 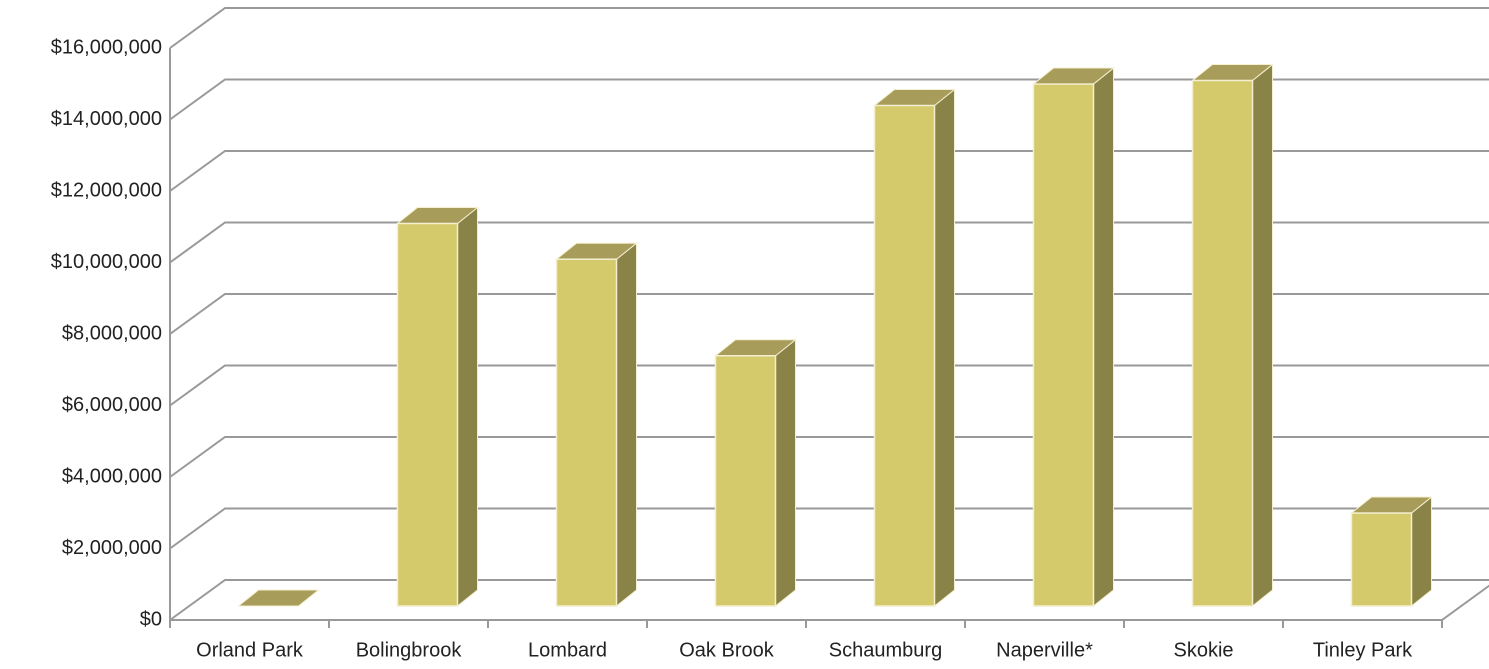 I want to click on x-tick-label: Bolingbrook, so click(x=409, y=650).